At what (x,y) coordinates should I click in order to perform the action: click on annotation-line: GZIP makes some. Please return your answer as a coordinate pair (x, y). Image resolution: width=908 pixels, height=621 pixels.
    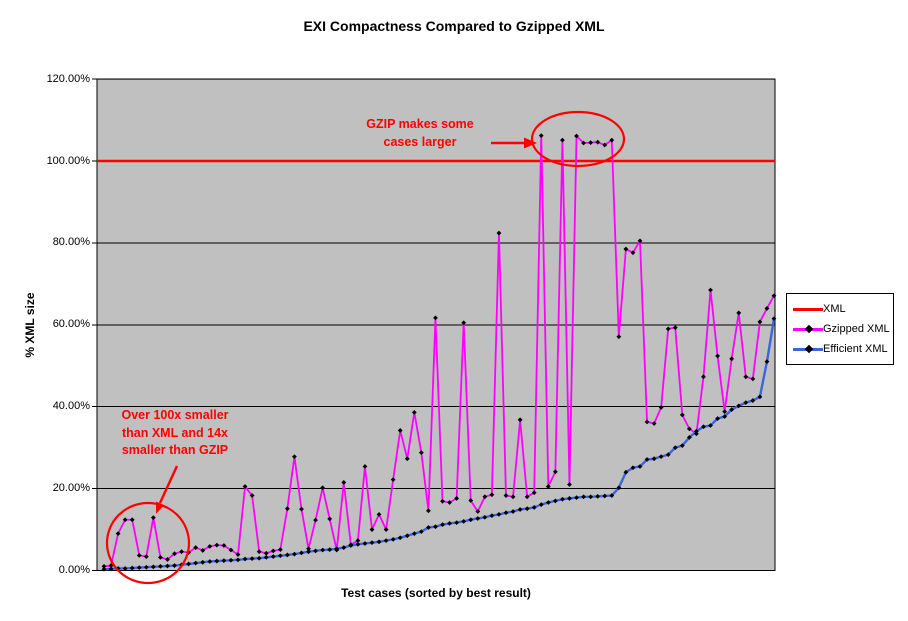
    Looking at the image, I should click on (420, 124).